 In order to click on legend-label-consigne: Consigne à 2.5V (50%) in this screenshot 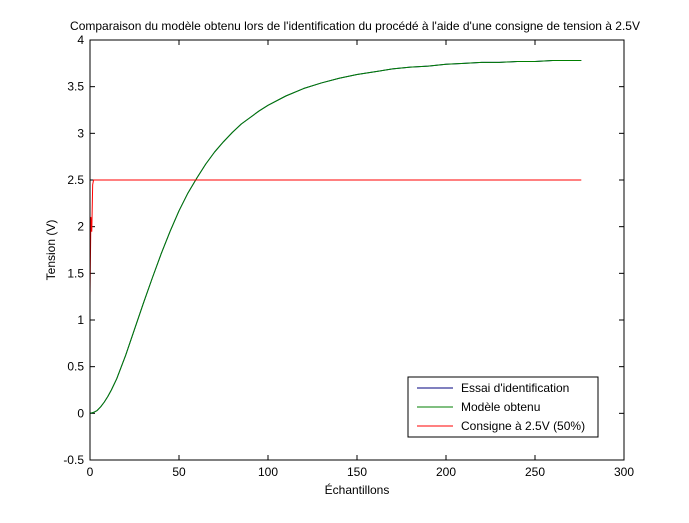, I will do `click(523, 426)`.